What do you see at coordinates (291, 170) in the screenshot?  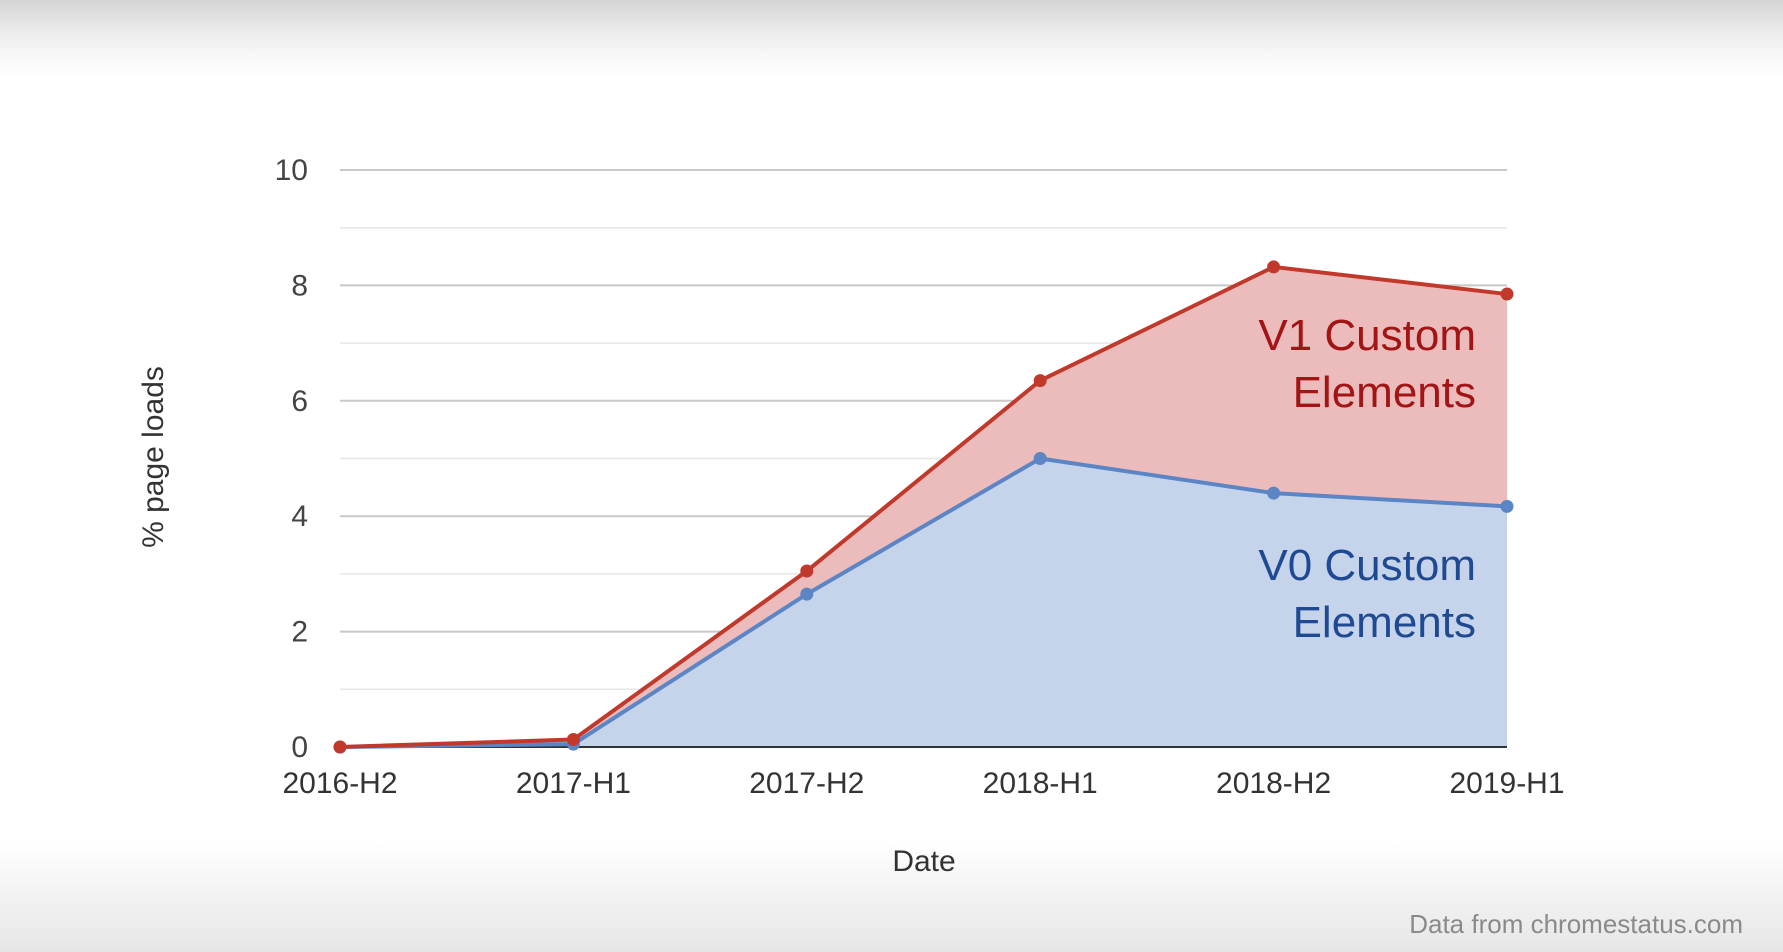 I see `y-tick-label: 10` at bounding box center [291, 170].